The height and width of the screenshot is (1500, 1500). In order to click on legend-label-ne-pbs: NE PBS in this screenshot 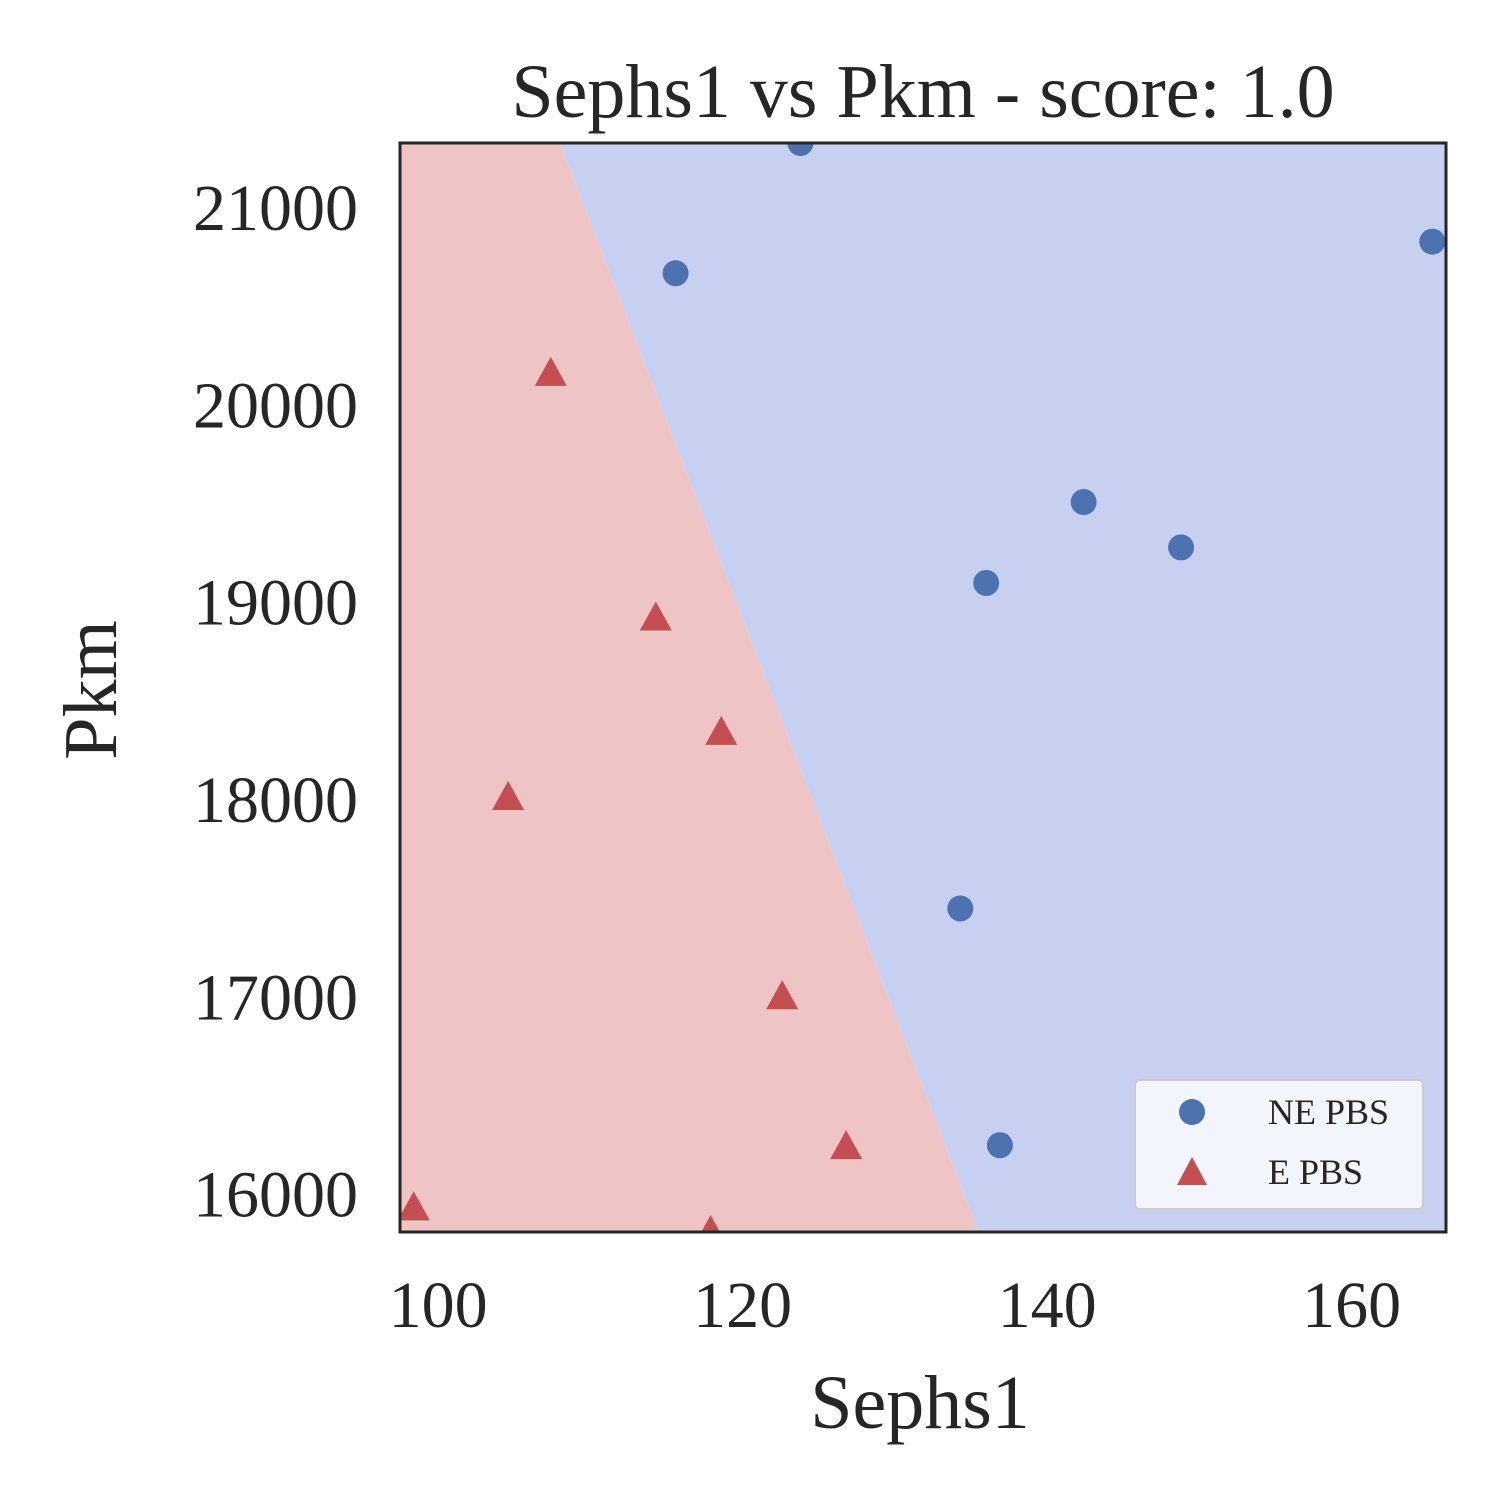, I will do `click(1328, 1112)`.